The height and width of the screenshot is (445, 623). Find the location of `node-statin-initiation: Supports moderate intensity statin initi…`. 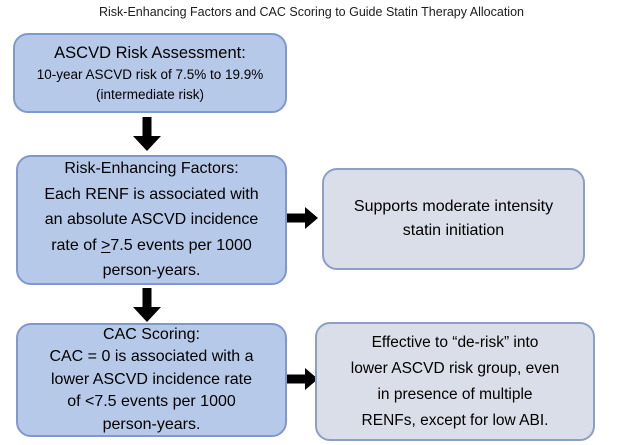

node-statin-initiation: Supports moderate intensity statin initi… is located at coordinates (453, 219).